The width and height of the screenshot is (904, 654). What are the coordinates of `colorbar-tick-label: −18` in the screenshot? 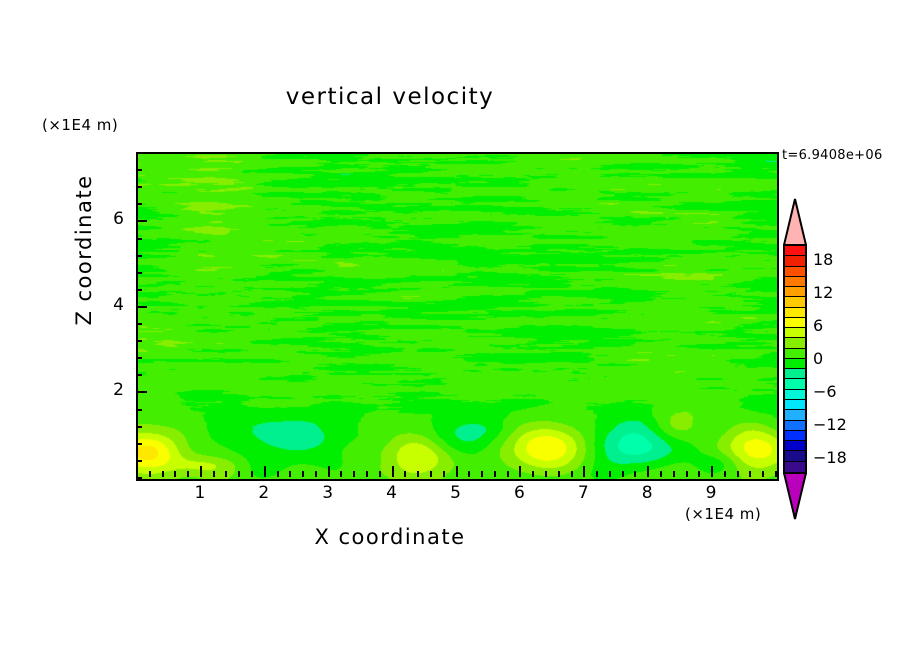 It's located at (830, 457).